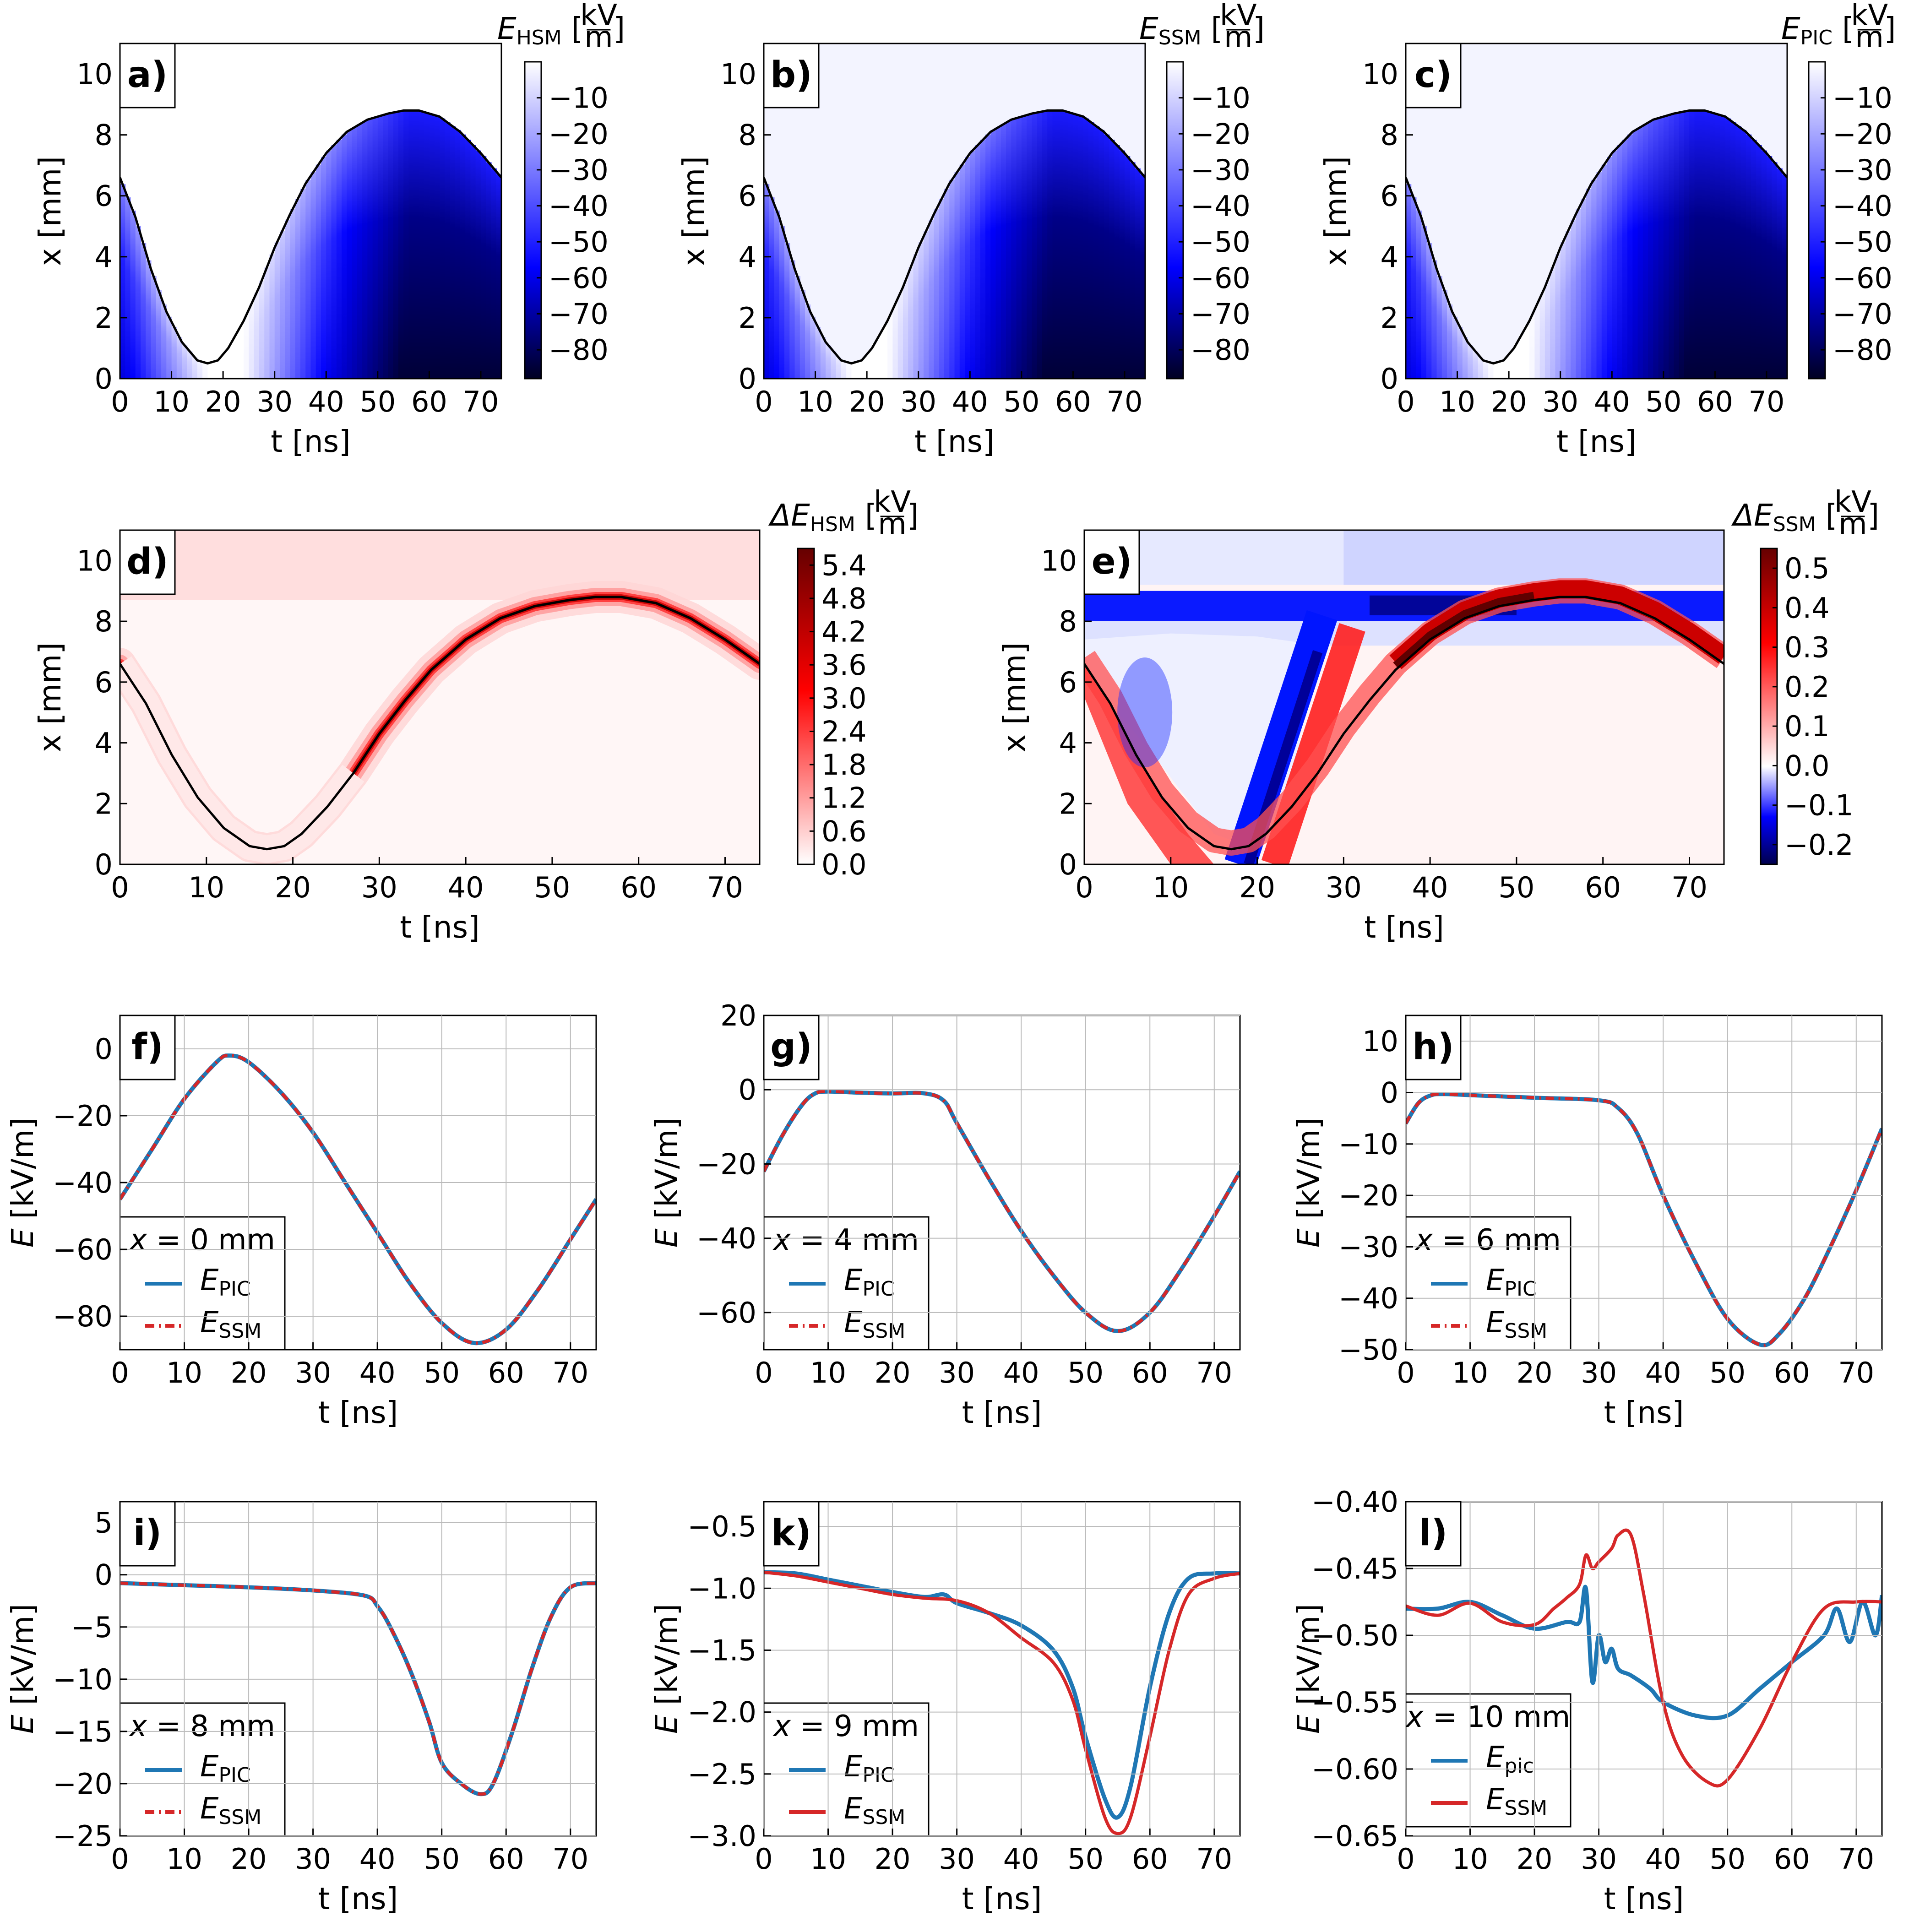 The width and height of the screenshot is (1925, 1932). I want to click on series-line-e-ssm, so click(358, 1688).